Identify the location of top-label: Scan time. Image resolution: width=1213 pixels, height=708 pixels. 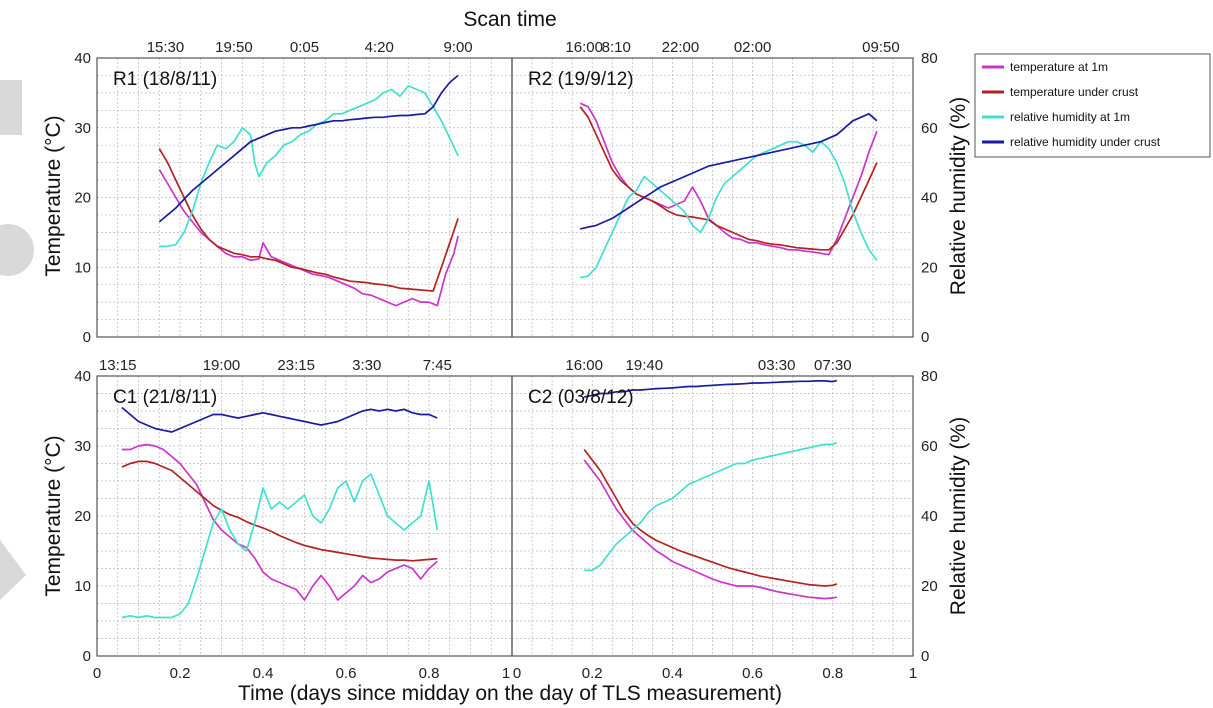
(509, 19).